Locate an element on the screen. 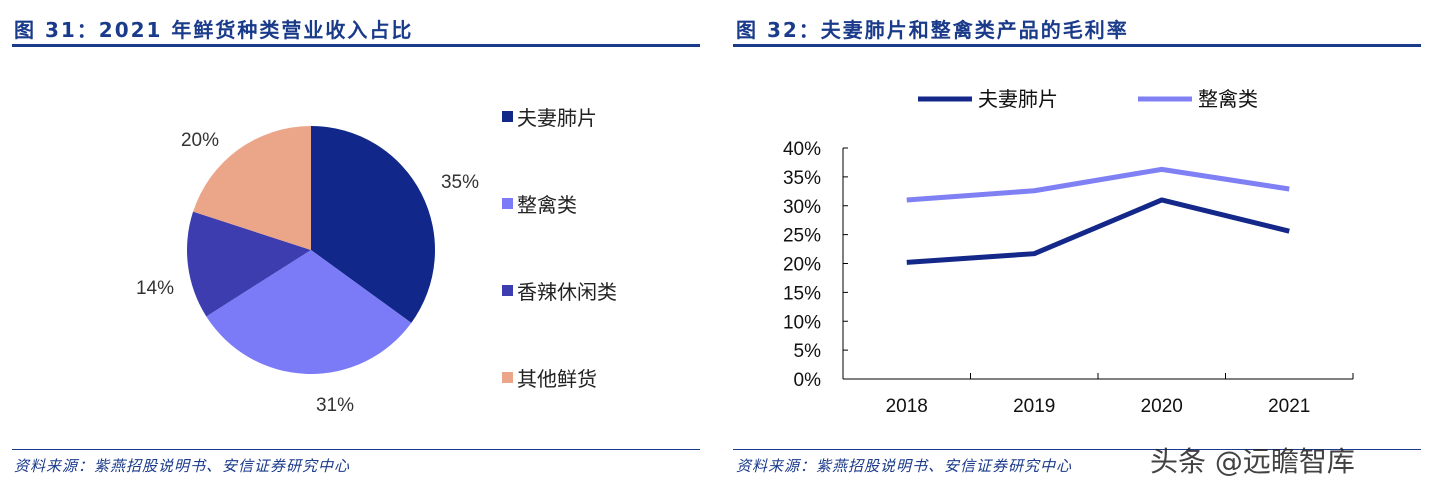 This screenshot has height=489, width=1431. watermark: 头条 @远瞻智库 is located at coordinates (1252, 461).